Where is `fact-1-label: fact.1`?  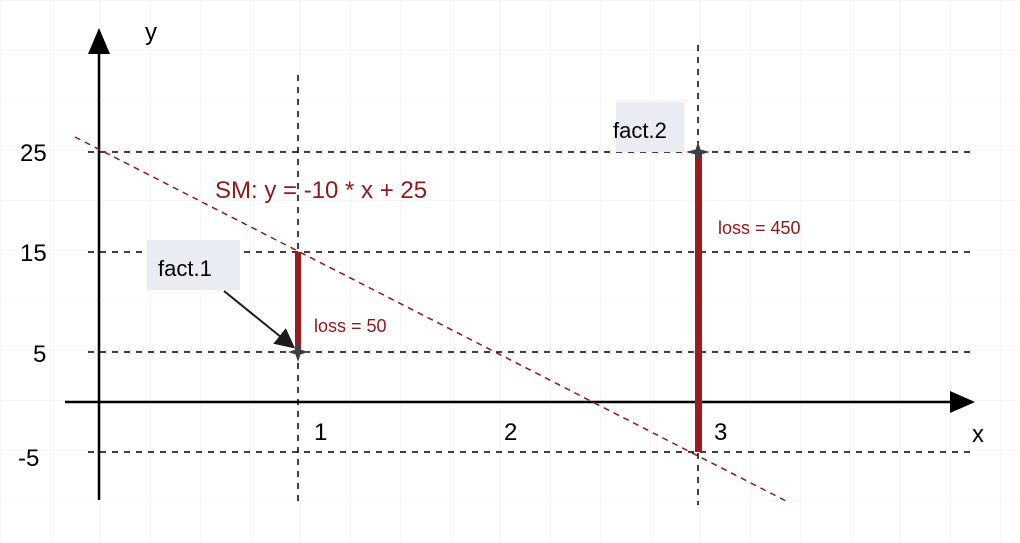 fact-1-label: fact.1 is located at coordinates (185, 268).